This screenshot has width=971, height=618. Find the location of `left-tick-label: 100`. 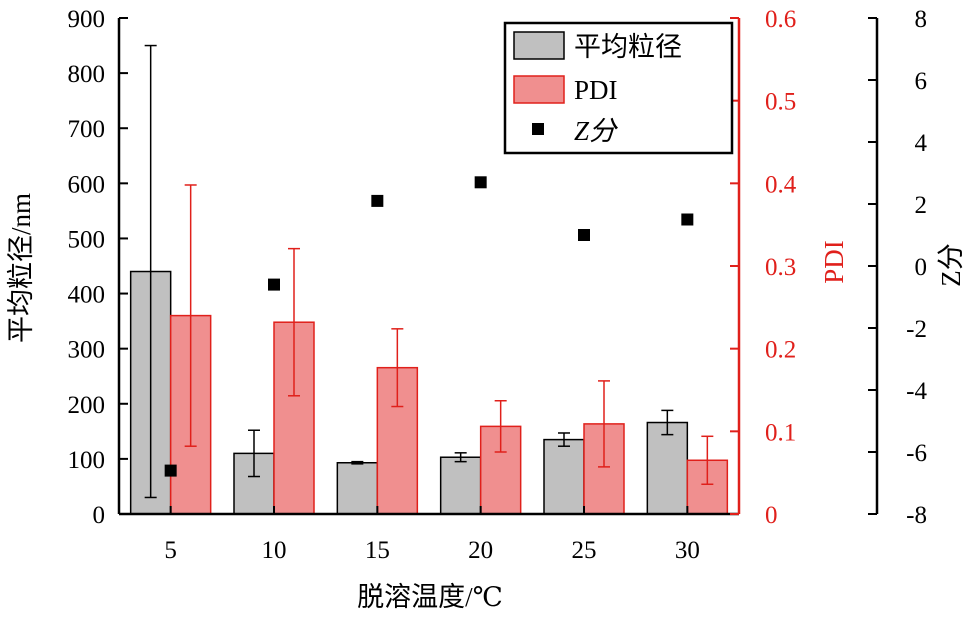

left-tick-label: 100 is located at coordinates (87, 460).